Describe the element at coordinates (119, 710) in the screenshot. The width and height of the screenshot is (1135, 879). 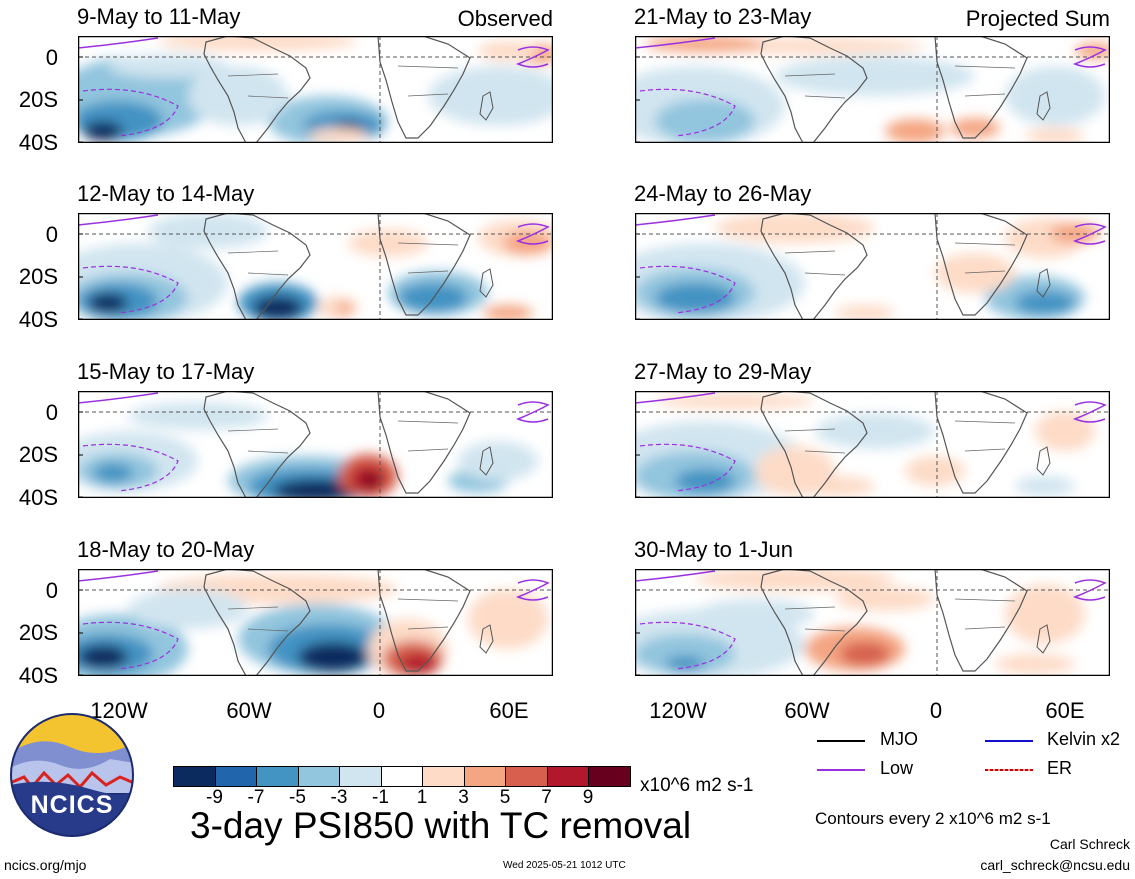
I see `lon-label-left: 120W` at that location.